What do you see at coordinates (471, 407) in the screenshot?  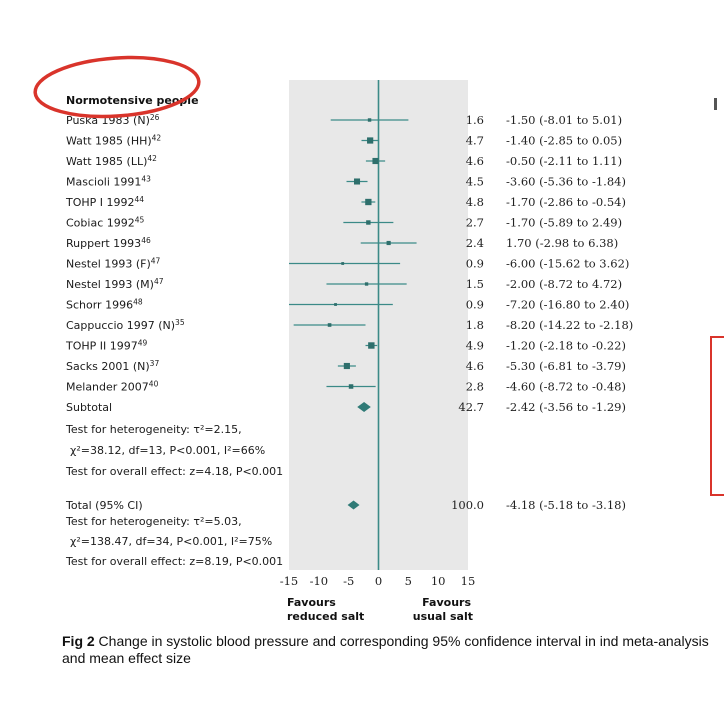 I see `subtotal-weight: 42.7` at bounding box center [471, 407].